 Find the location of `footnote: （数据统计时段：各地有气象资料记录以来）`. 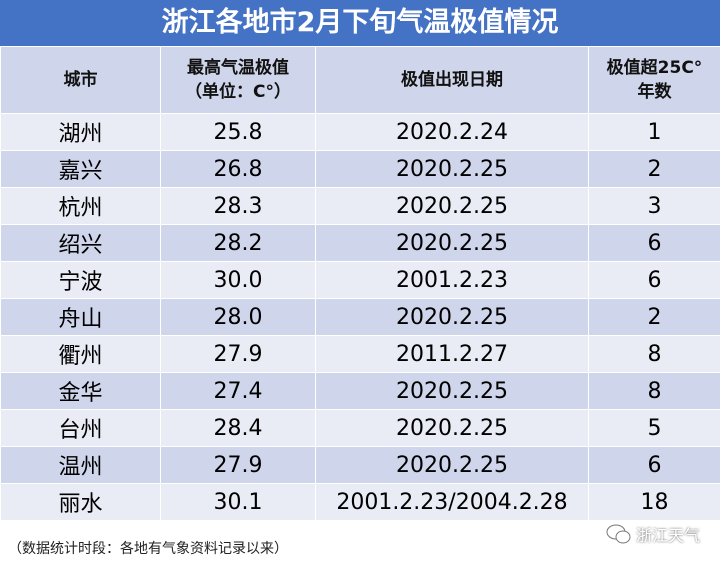

footnote: （数据统计时段：各地有气象资料记录以来） is located at coordinates (148, 549).